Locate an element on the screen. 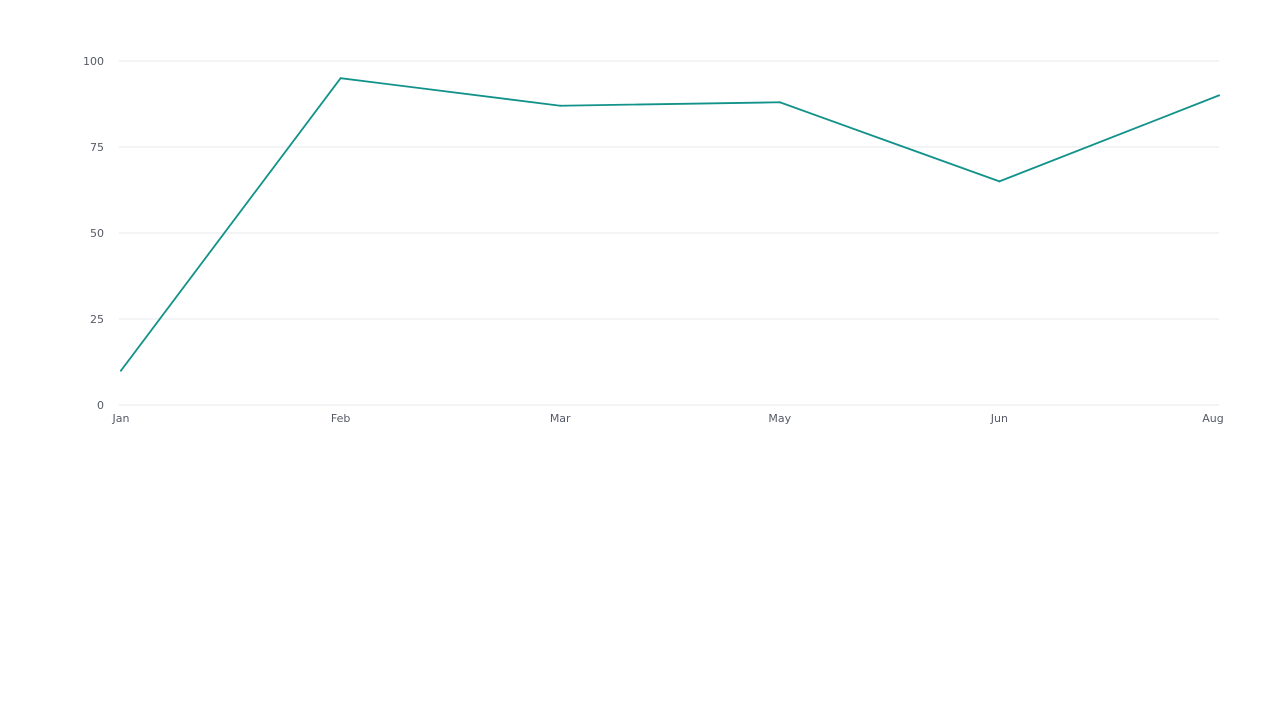 Image resolution: width=1280 pixels, height=724 pixels. y-tick-label: 100 is located at coordinates (93, 61).